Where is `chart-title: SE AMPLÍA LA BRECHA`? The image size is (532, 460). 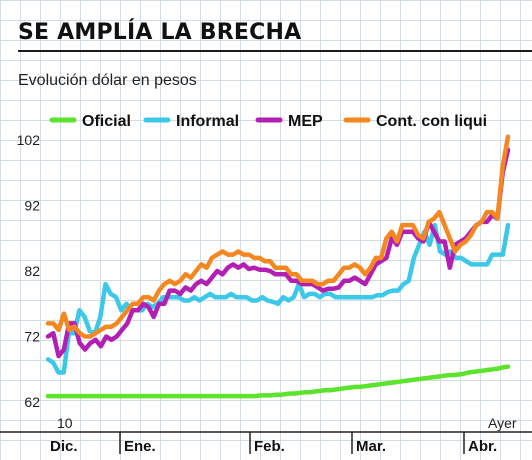 chart-title: SE AMPLÍA LA BRECHA is located at coordinates (160, 32).